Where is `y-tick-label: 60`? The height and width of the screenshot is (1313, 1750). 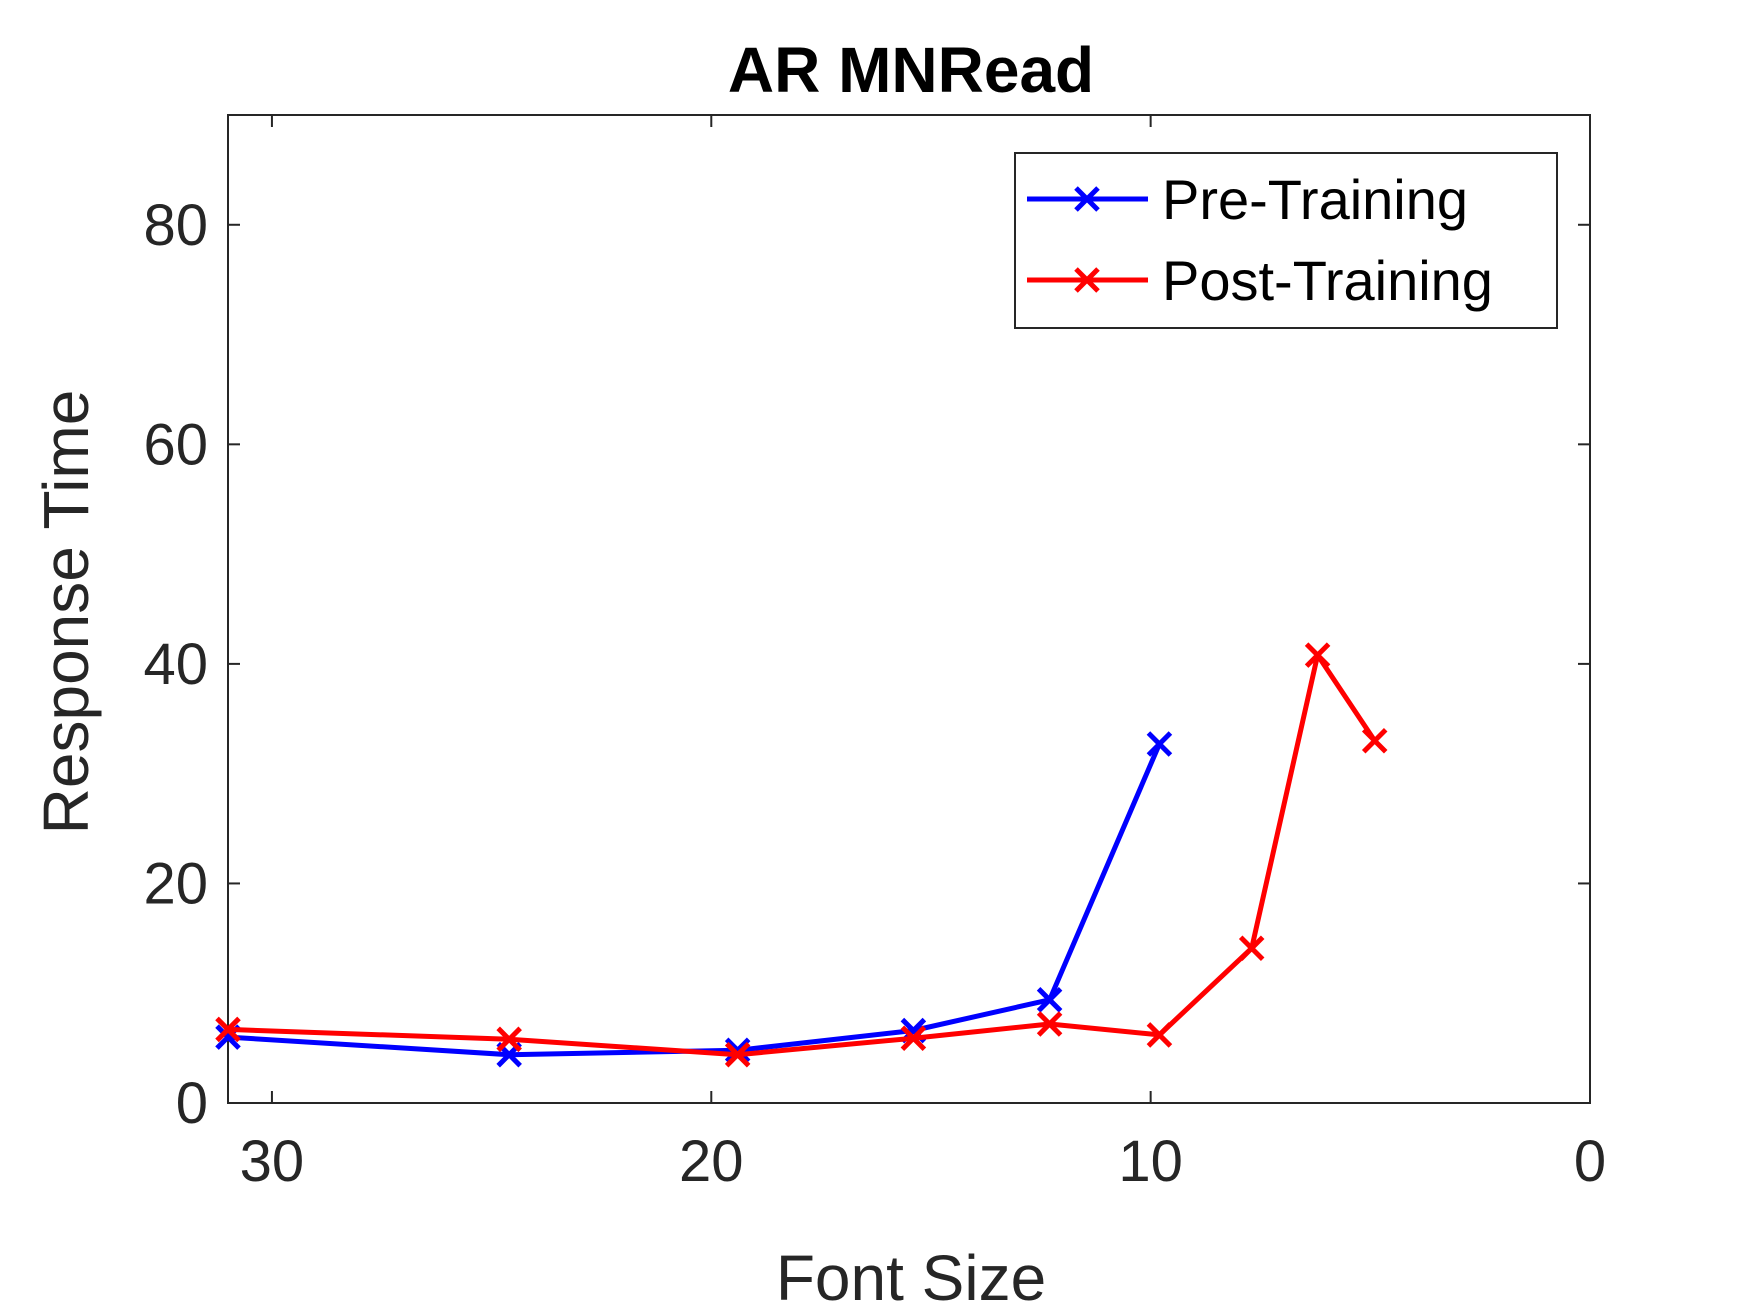 y-tick-label: 60 is located at coordinates (175, 444).